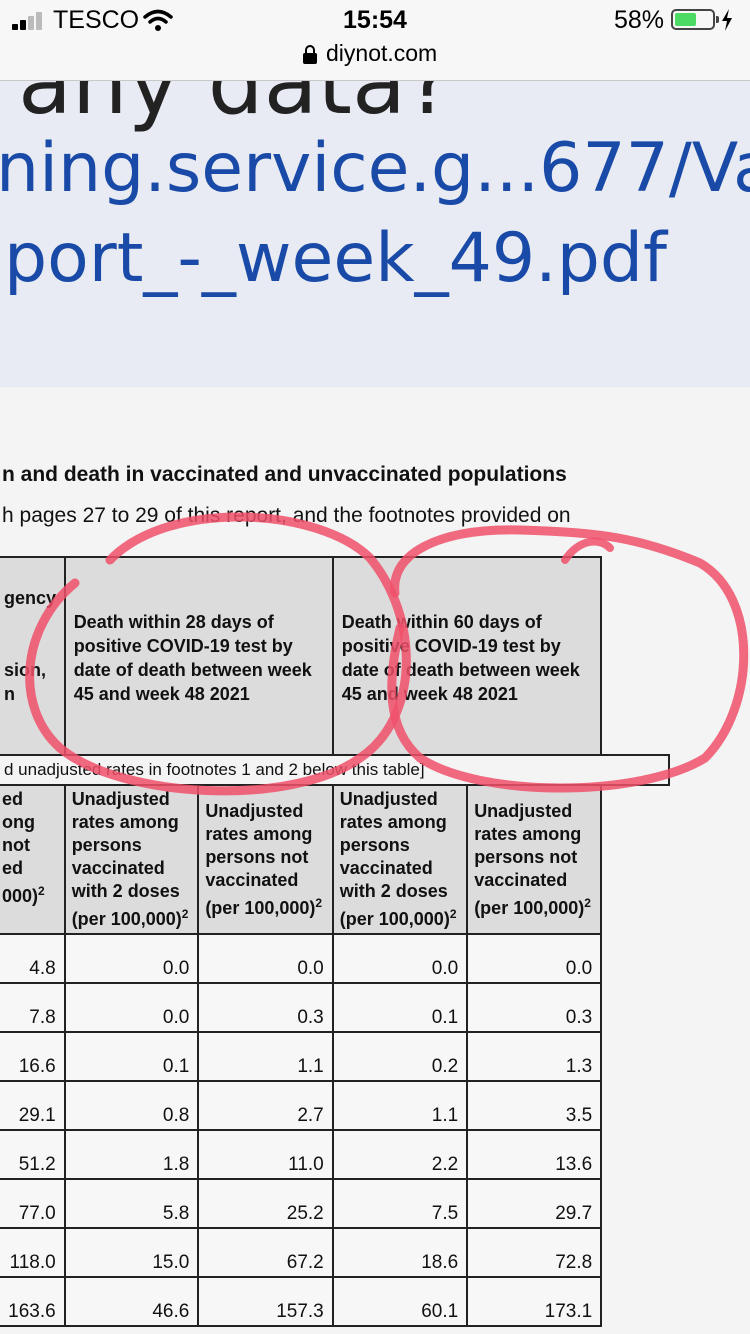 The height and width of the screenshot is (1334, 750). Describe the element at coordinates (33, 1007) in the screenshot. I see `table-cell: 7.8` at that location.